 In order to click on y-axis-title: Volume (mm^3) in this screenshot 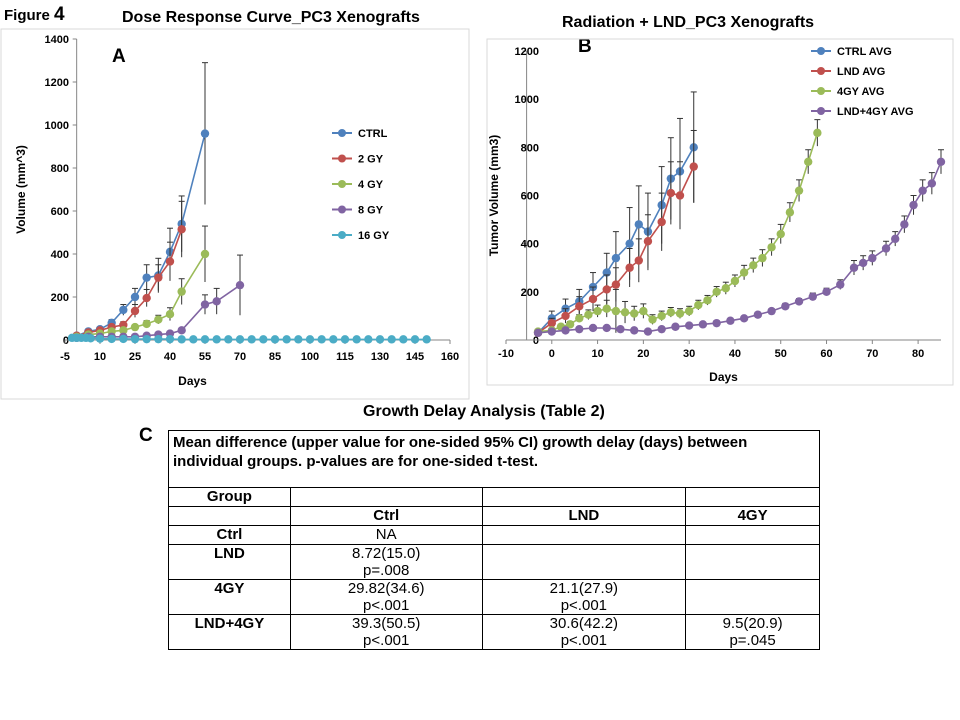, I will do `click(21, 189)`.